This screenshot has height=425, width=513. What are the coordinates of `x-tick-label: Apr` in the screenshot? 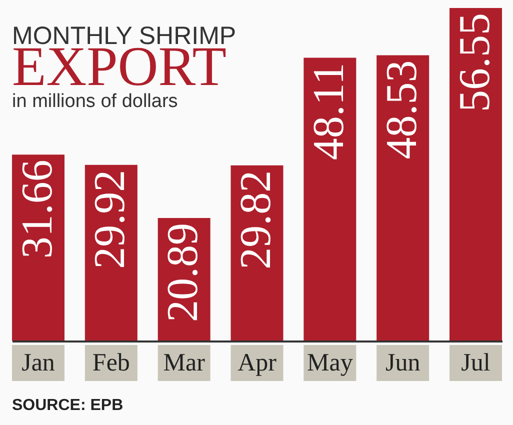 It's located at (258, 363).